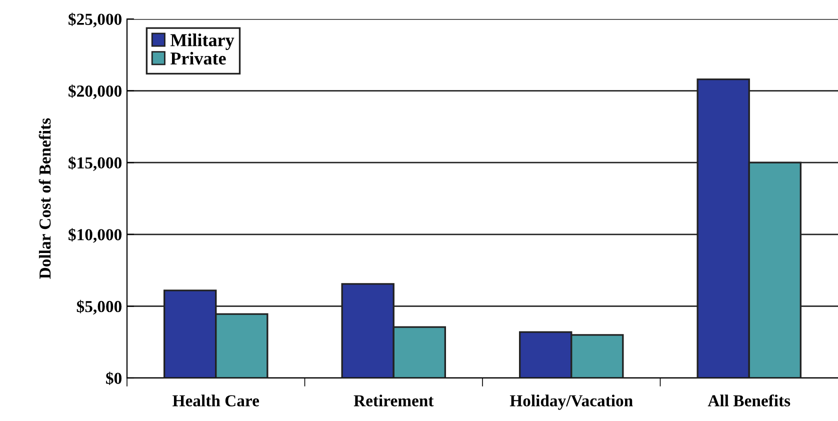 This screenshot has height=421, width=838. I want to click on x-tick-label: Holiday/Vacation, so click(571, 402).